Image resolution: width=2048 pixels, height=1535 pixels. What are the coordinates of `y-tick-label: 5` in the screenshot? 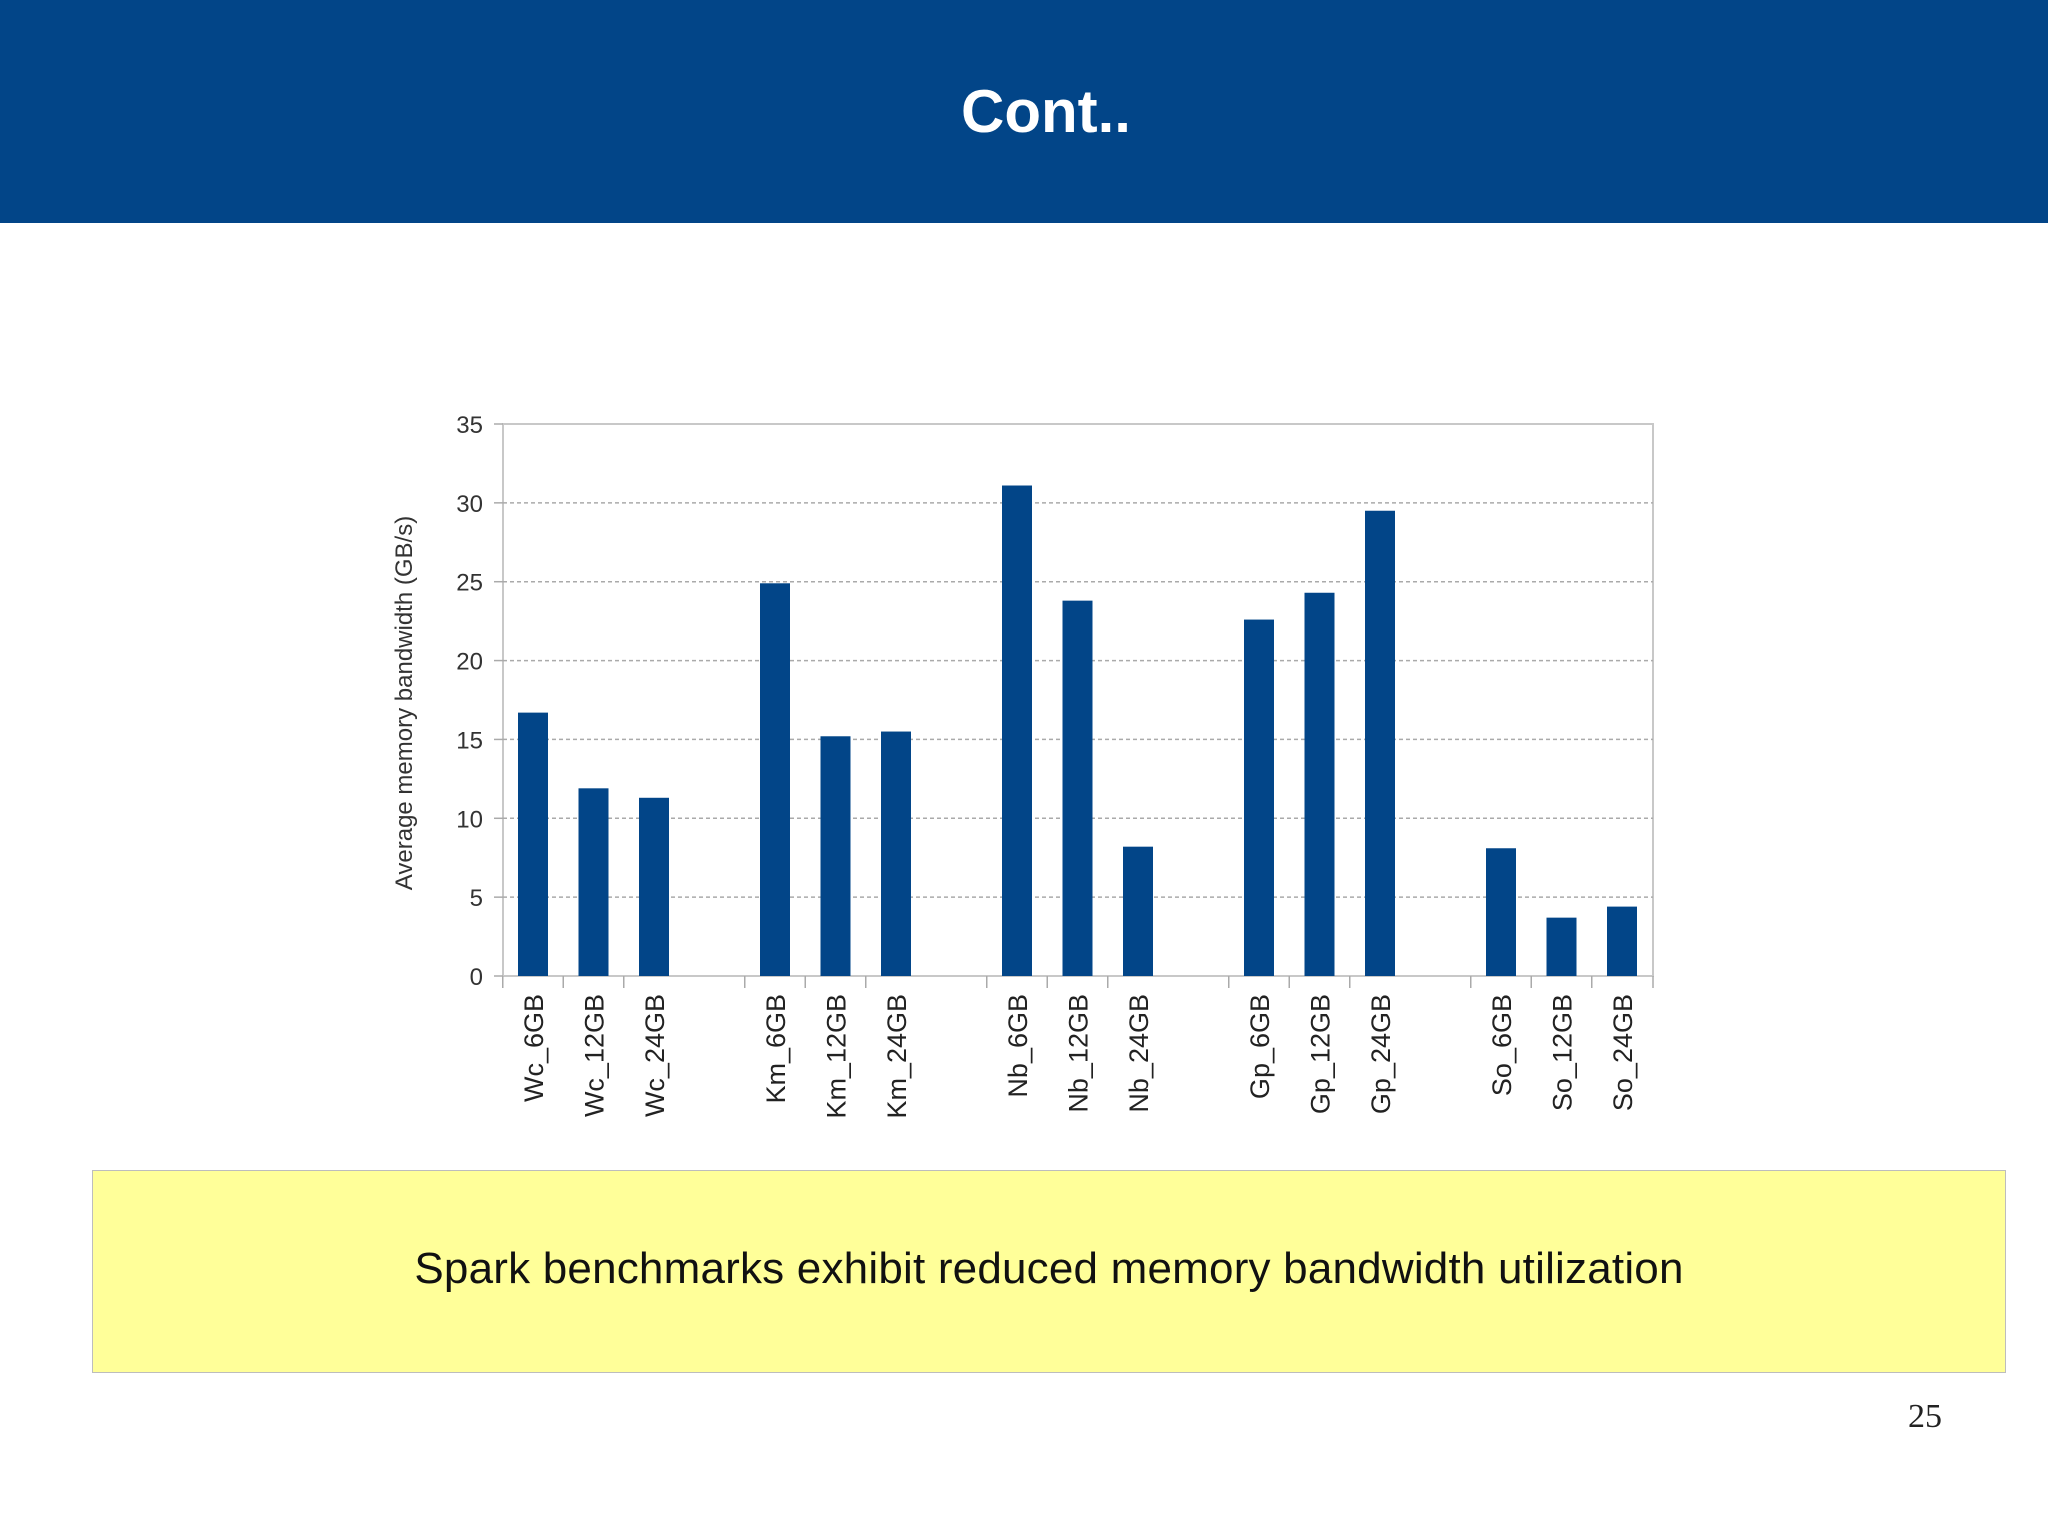 It's located at (476, 898).